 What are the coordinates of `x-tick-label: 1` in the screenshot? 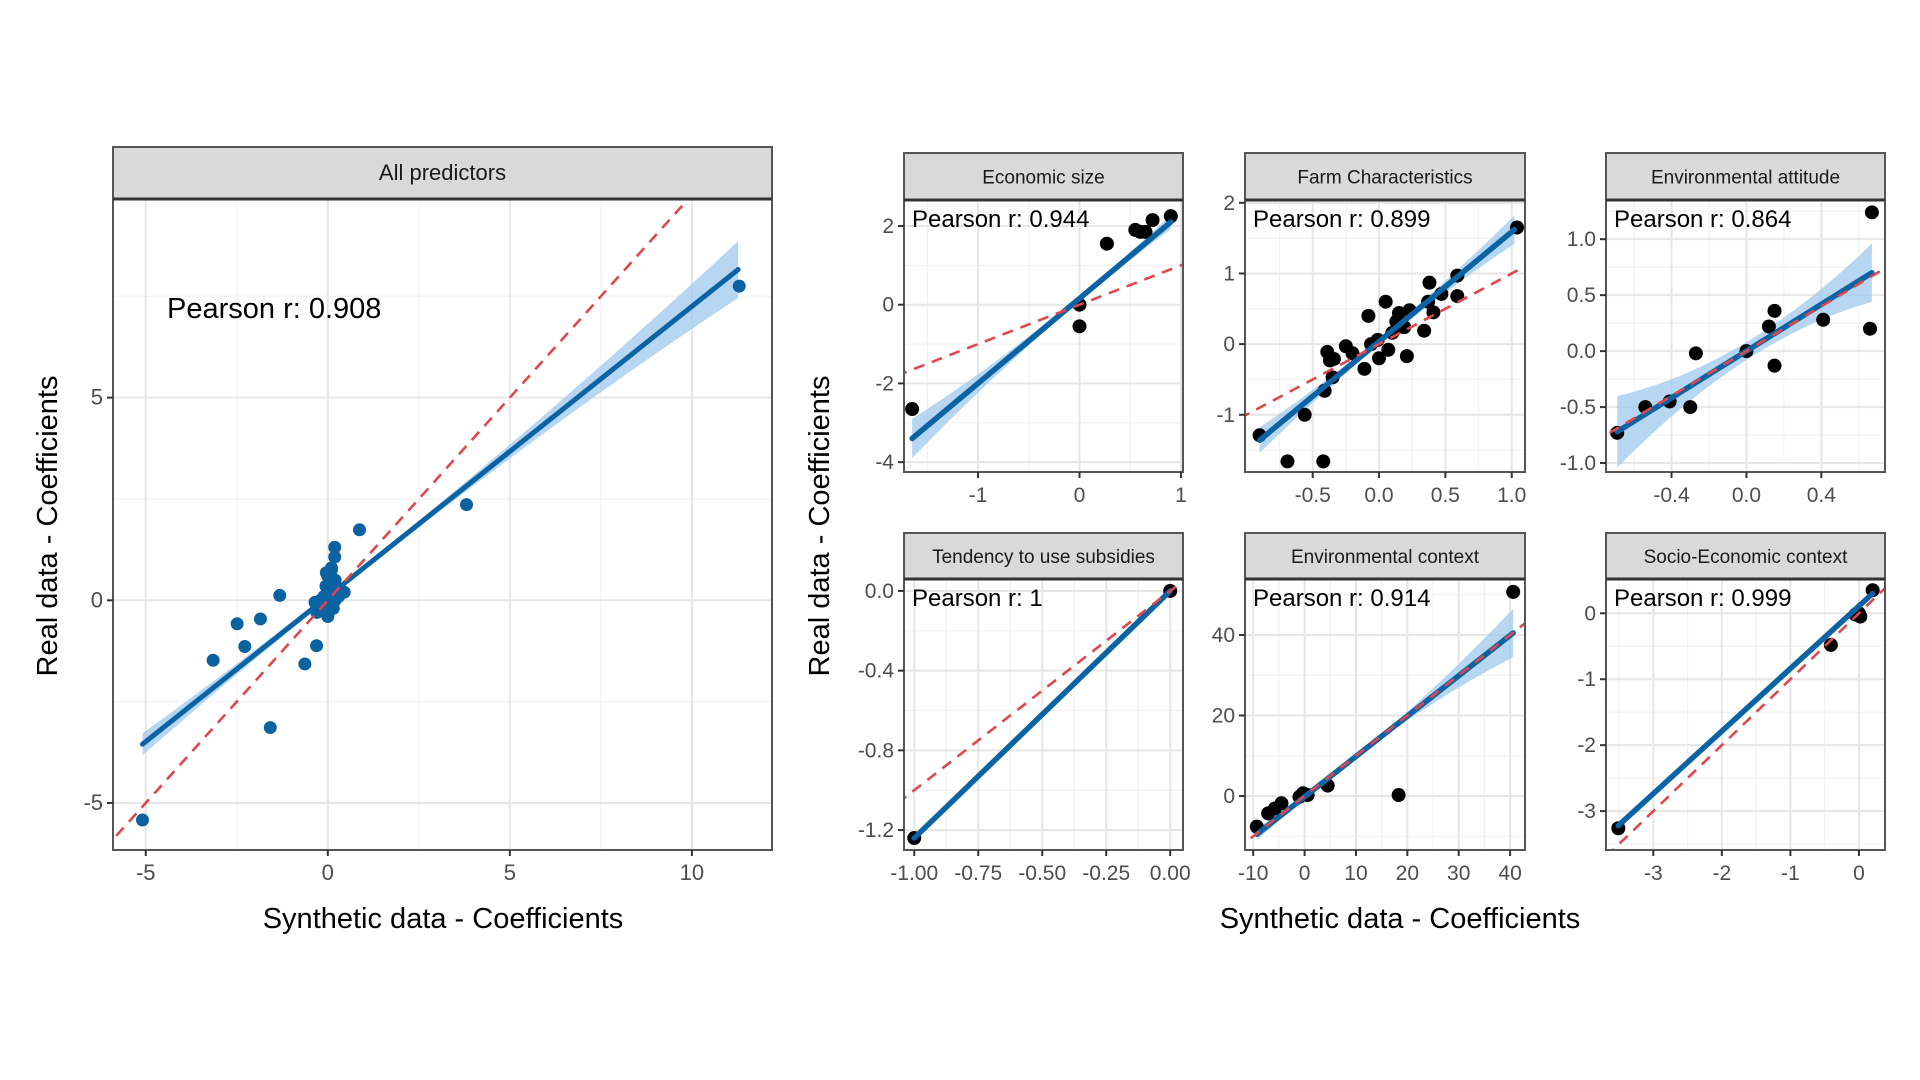 It's located at (1181, 495).